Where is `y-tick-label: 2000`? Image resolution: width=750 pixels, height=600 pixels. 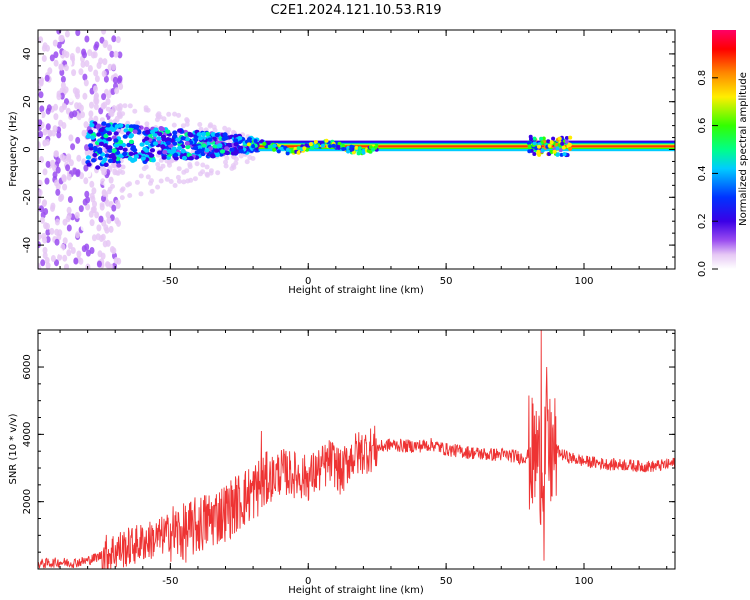 y-tick-label: 2000 is located at coordinates (27, 501).